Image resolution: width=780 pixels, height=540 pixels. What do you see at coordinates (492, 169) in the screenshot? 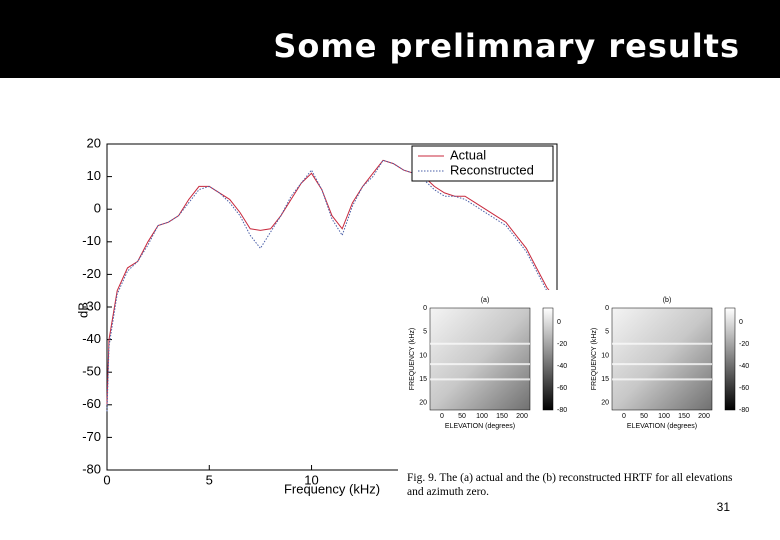
I see `legend-label: Reconstructed` at bounding box center [492, 169].